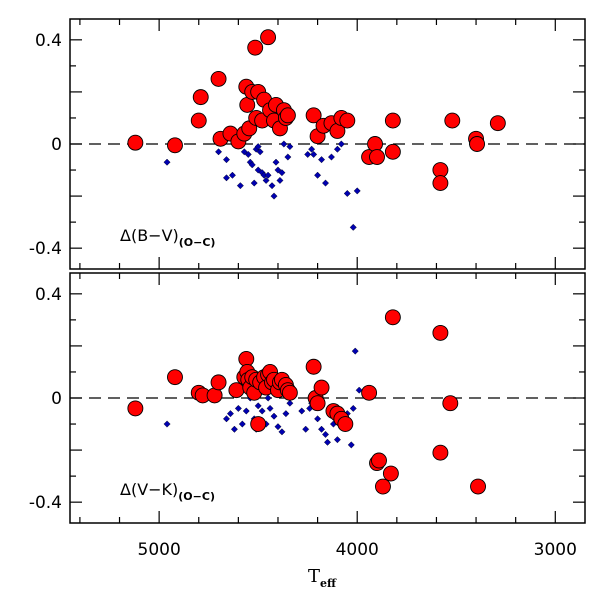  I want to click on panel-label-main: Δ(B−V), so click(149, 235).